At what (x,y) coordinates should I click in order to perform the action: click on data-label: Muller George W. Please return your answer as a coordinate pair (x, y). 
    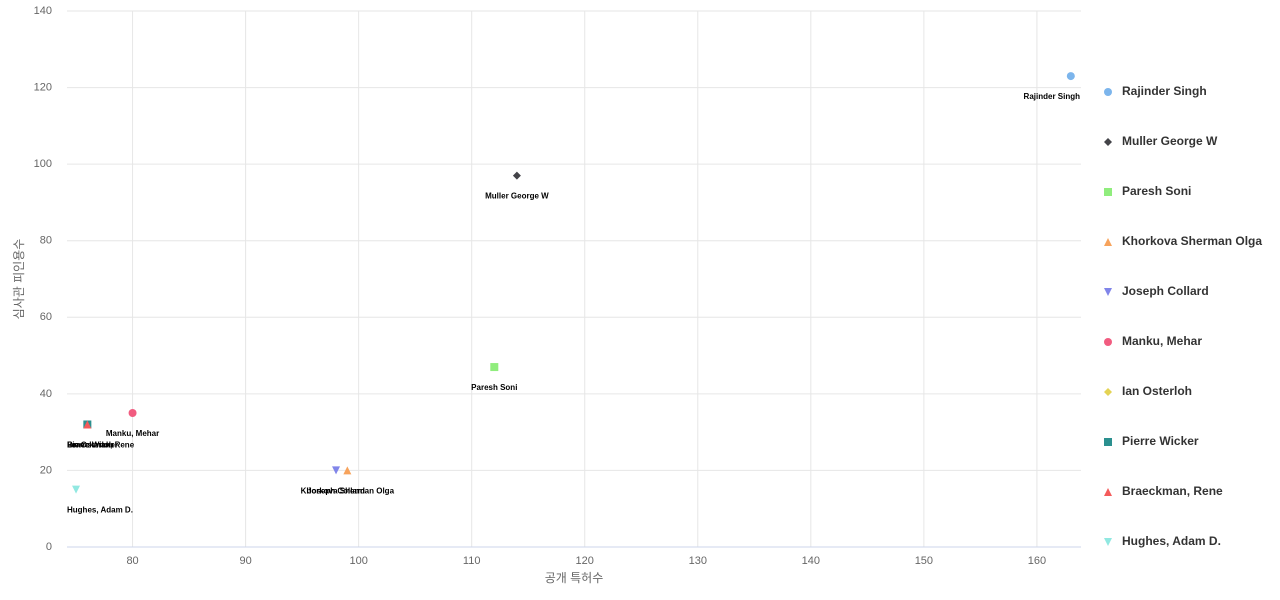
    Looking at the image, I should click on (517, 196).